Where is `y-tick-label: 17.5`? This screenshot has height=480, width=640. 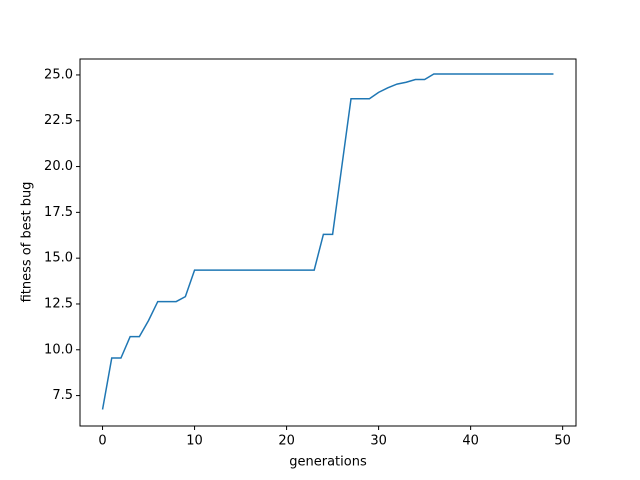
y-tick-label: 17.5 is located at coordinates (58, 212).